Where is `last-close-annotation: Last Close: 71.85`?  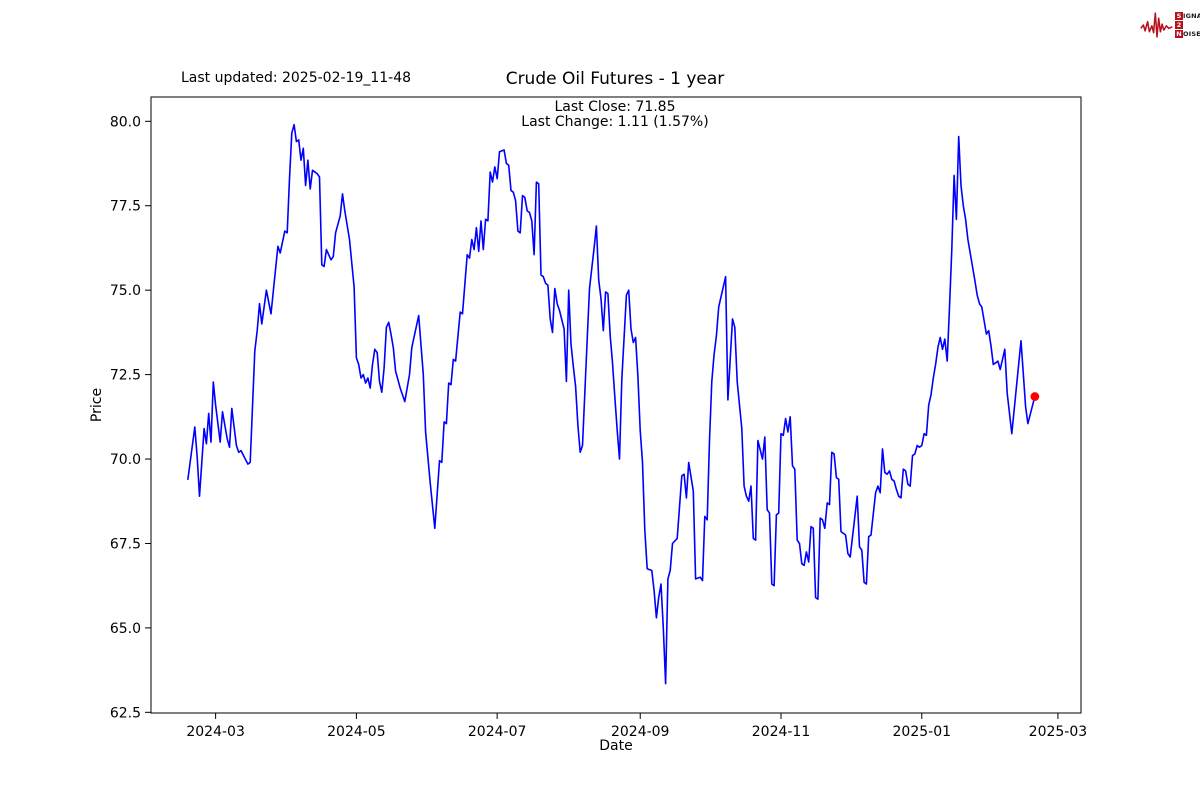
last-close-annotation: Last Close: 71.85 is located at coordinates (615, 107).